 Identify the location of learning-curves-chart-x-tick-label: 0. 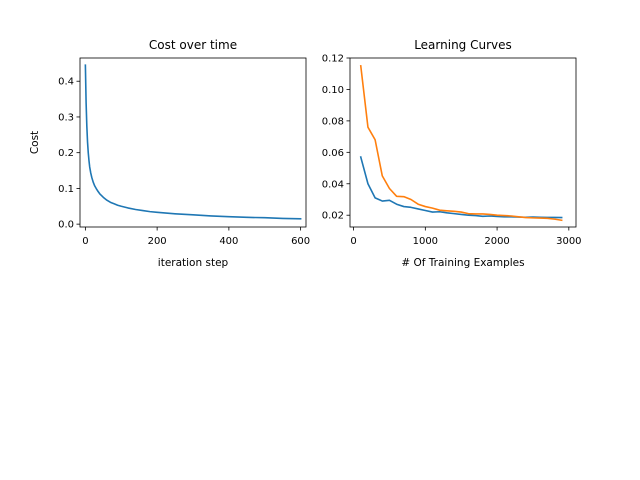
(353, 241).